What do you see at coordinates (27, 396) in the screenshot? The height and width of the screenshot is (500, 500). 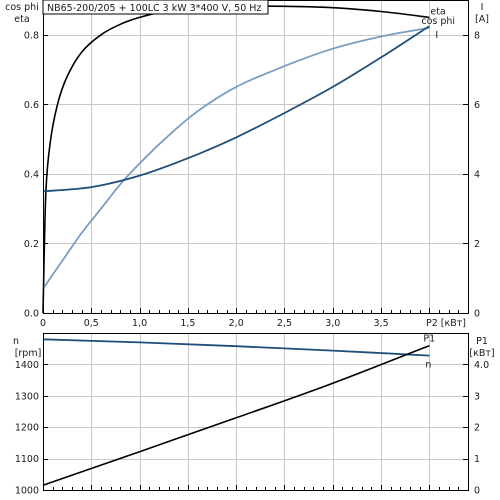 I see `left-axis-tick-label: 1300` at bounding box center [27, 396].